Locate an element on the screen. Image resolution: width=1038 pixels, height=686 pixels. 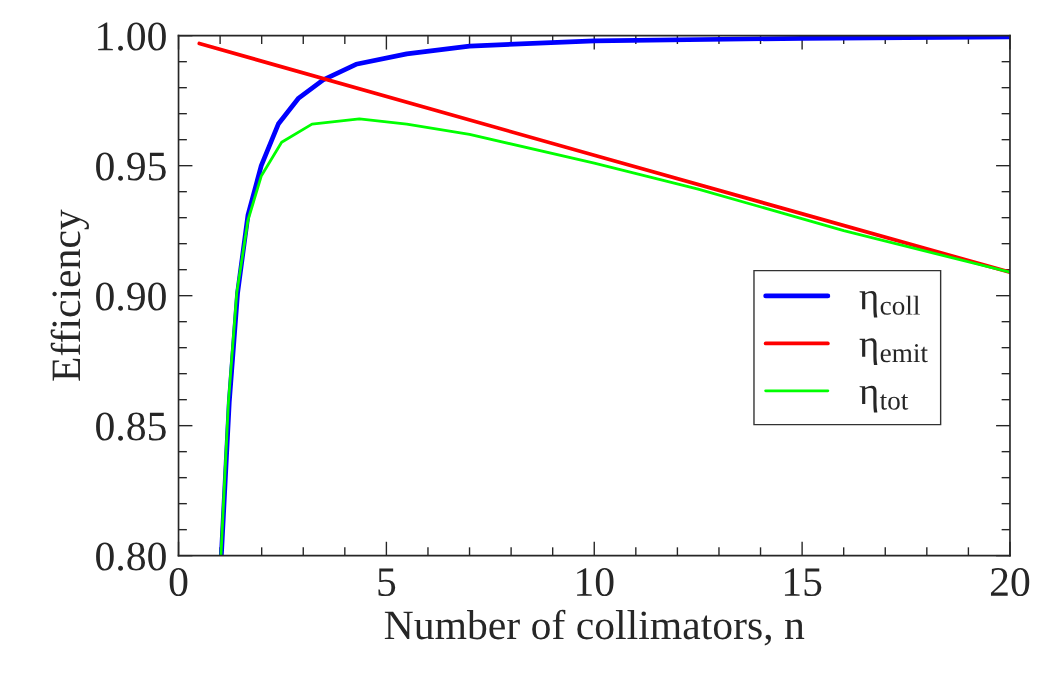
x-tick-label: 20 is located at coordinates (1010, 582).